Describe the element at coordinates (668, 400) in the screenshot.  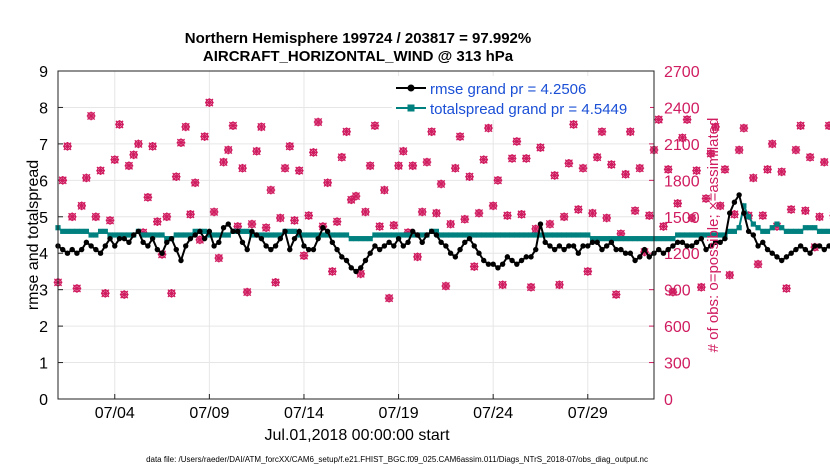
I see `y-right-tick-label: 0` at that location.